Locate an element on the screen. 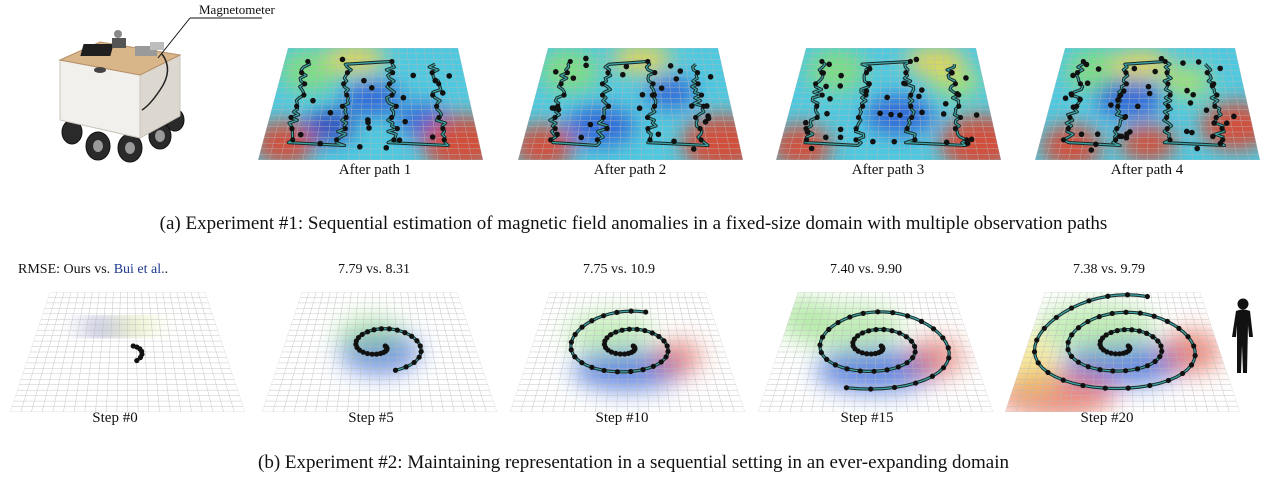  exp1-panel-label-4: After path 4 is located at coordinates (1147, 170).